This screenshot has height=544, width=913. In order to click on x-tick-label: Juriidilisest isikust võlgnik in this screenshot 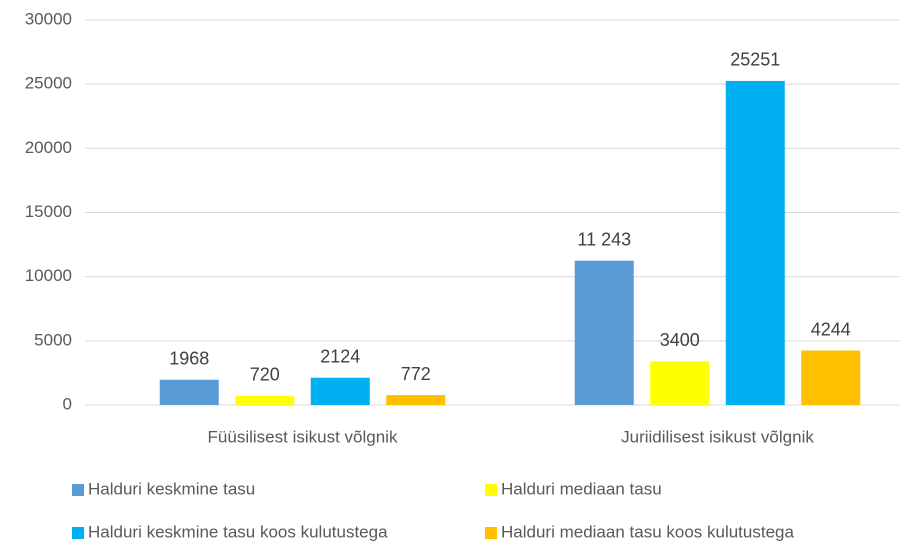, I will do `click(717, 436)`.